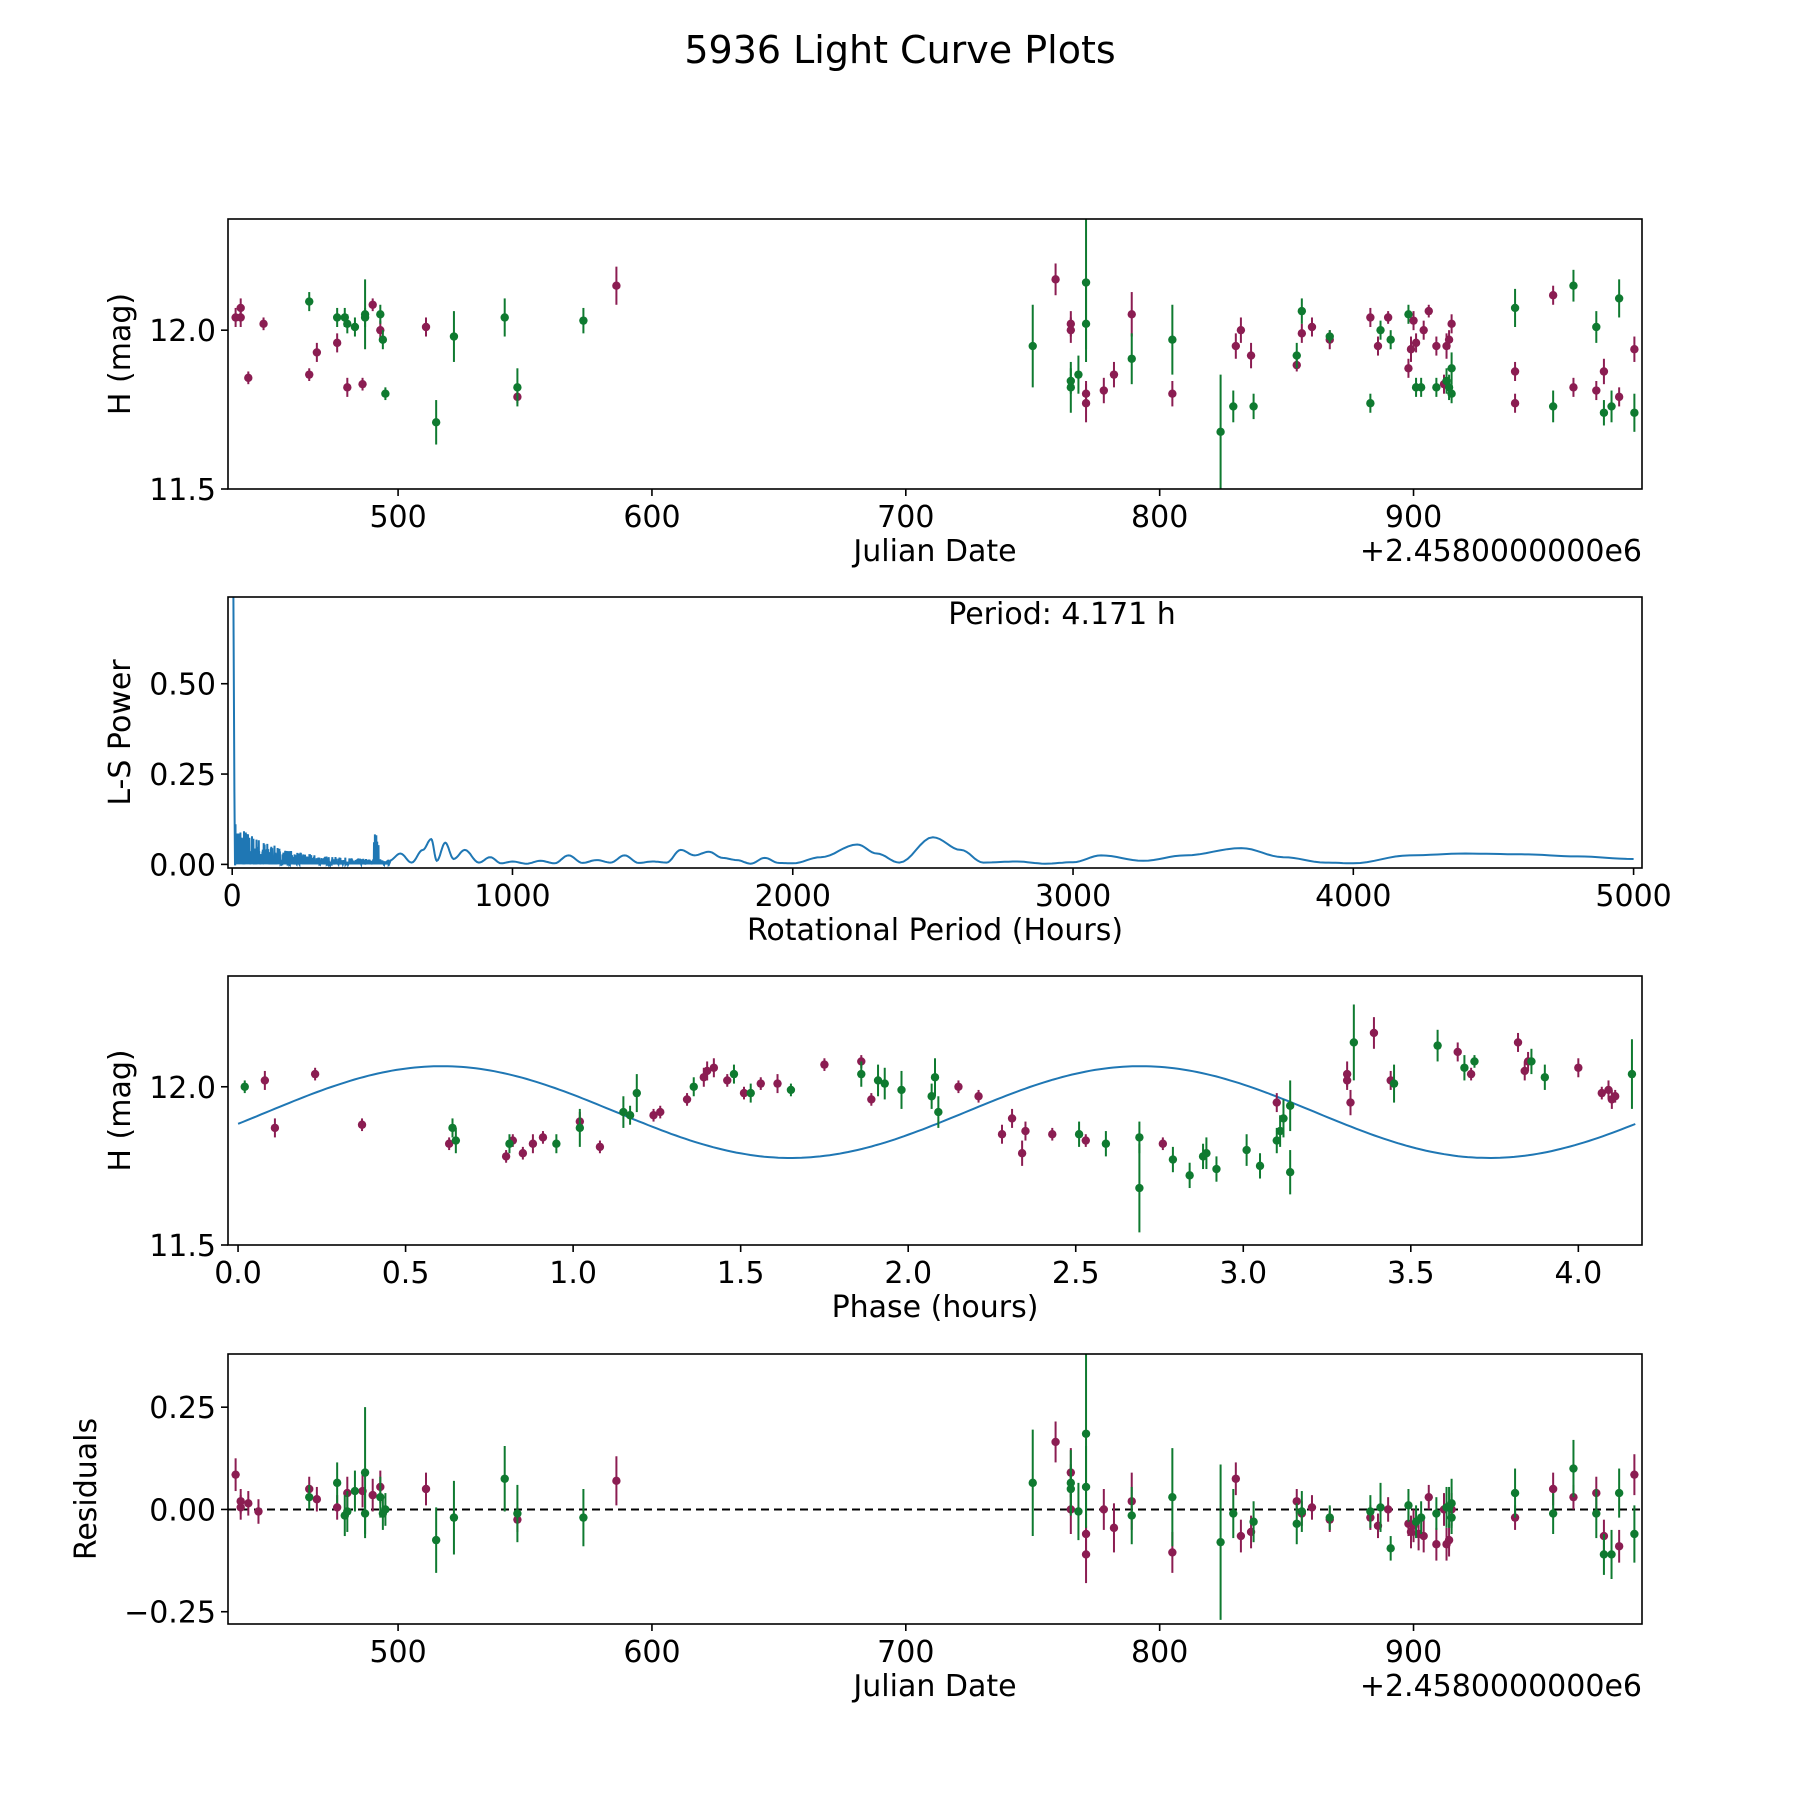 The width and height of the screenshot is (1800, 1800). I want to click on y-tick-label: 12.0, so click(182, 1088).